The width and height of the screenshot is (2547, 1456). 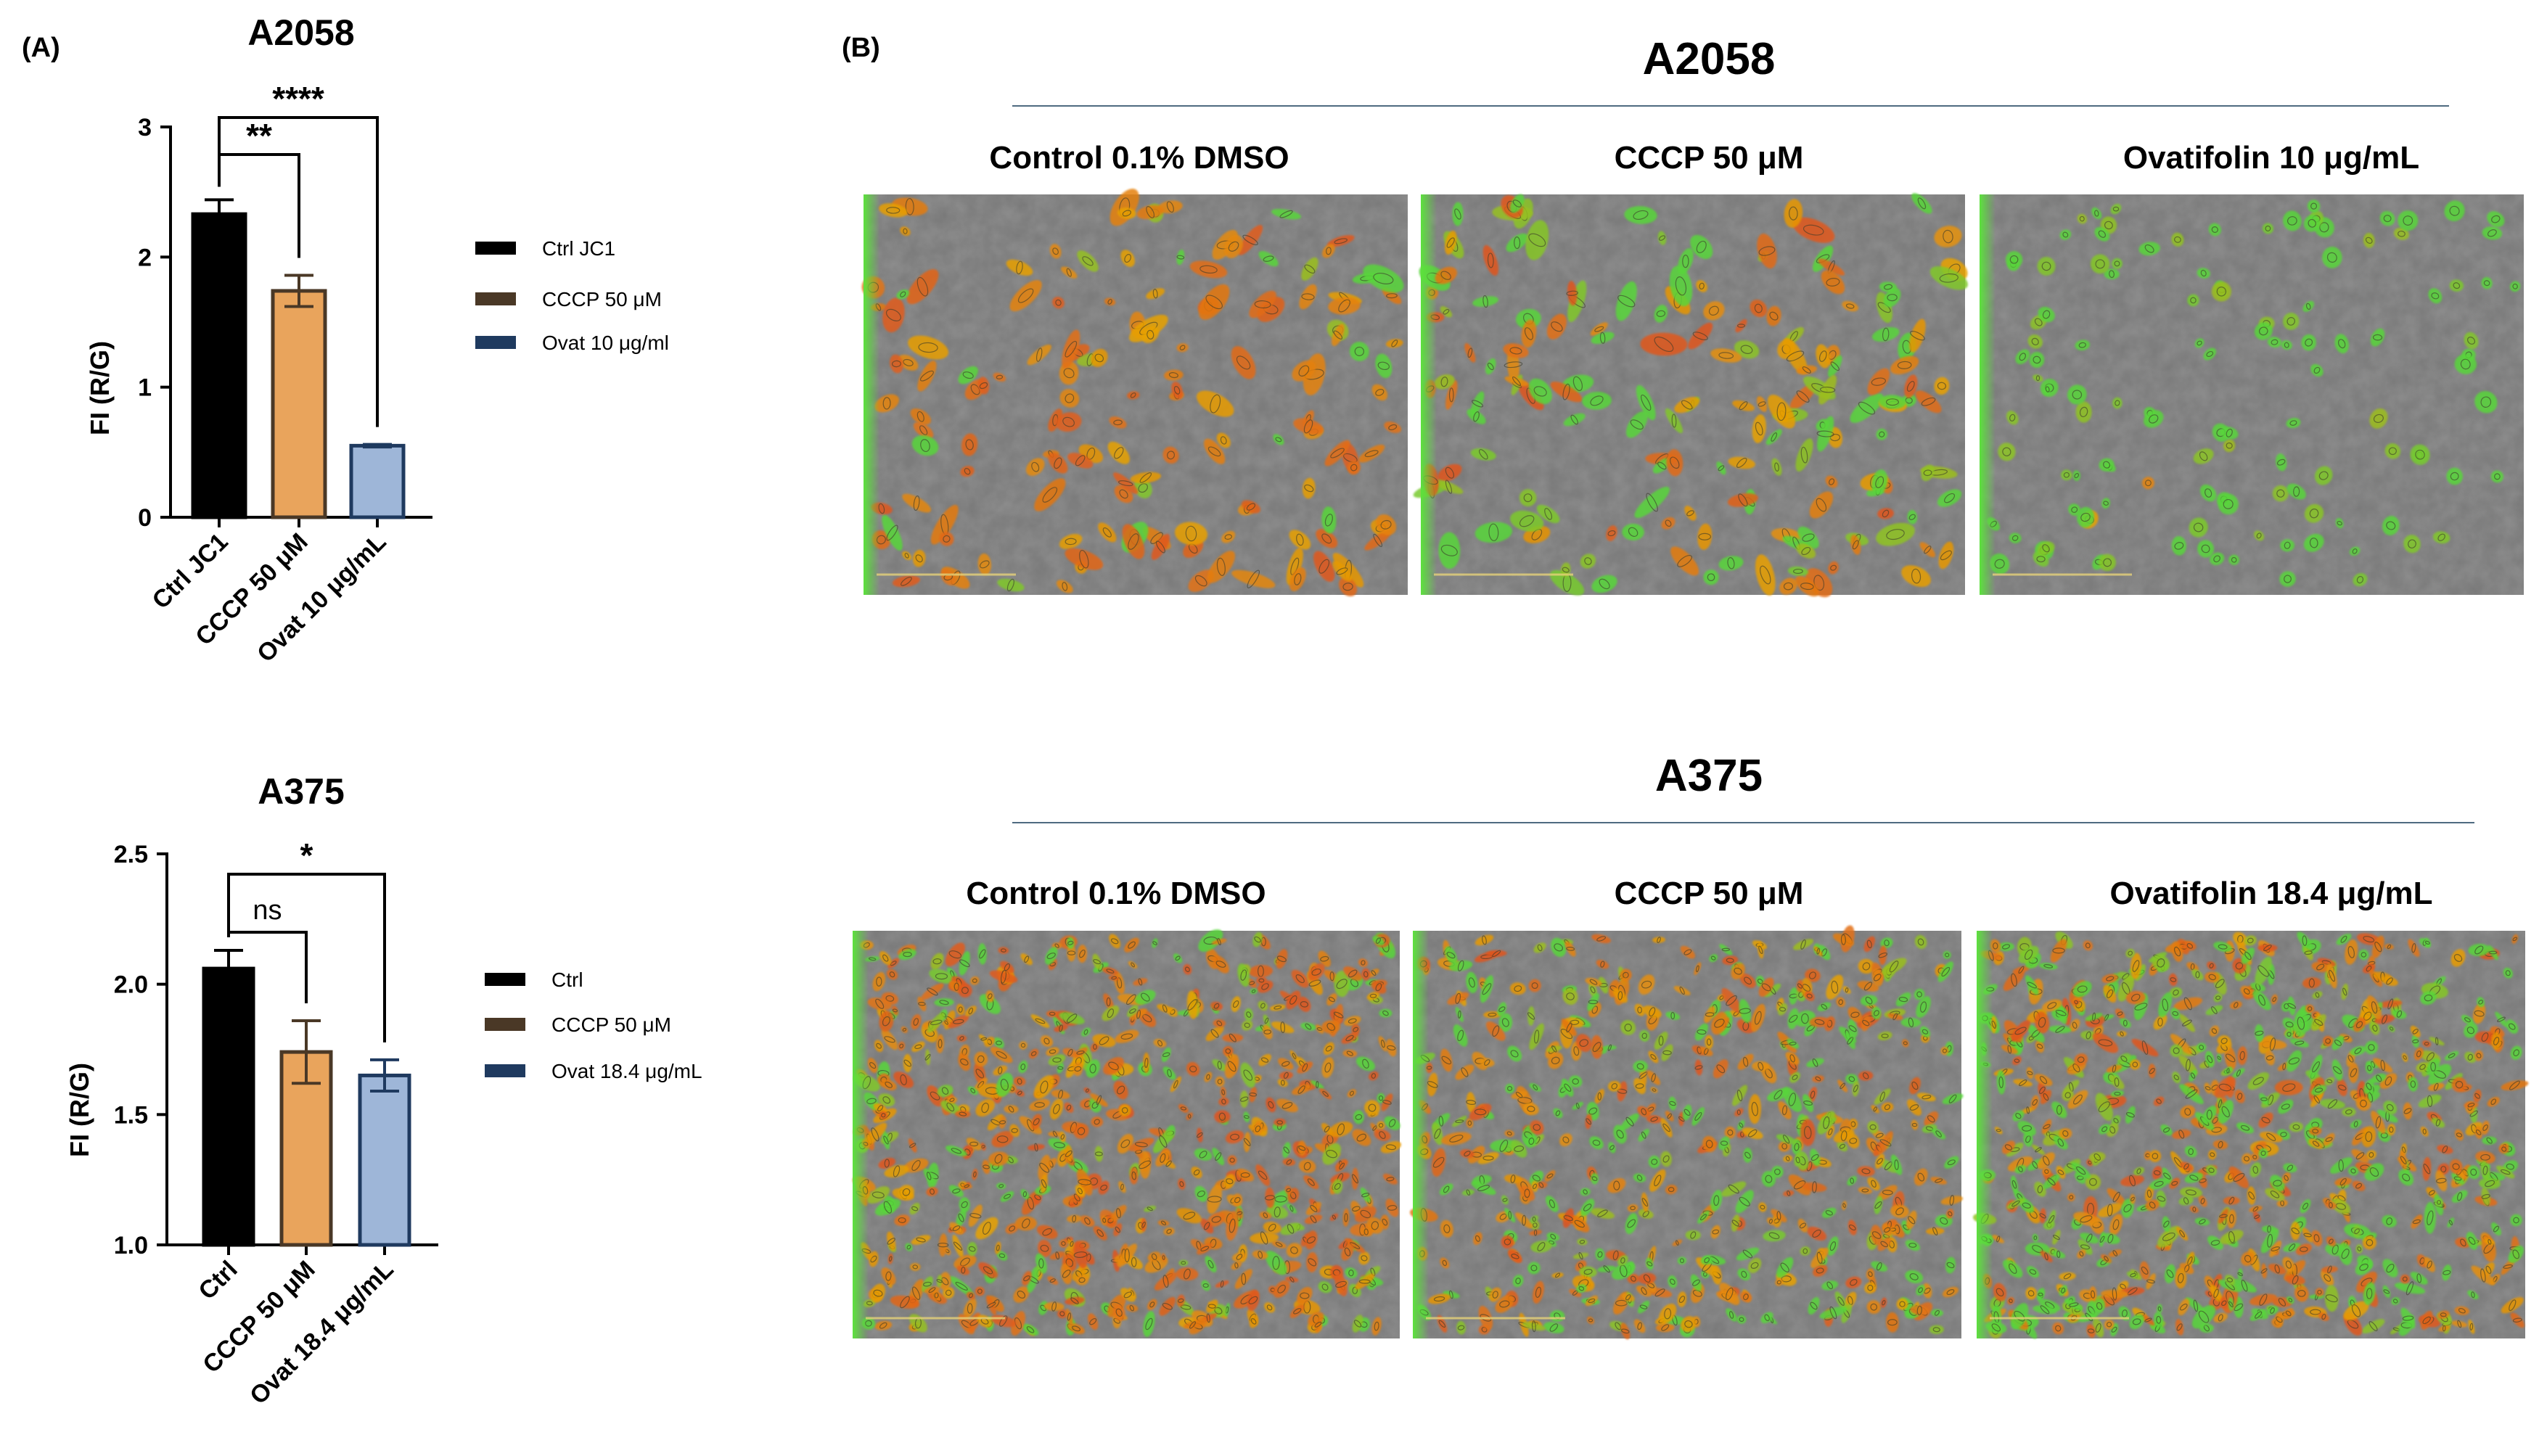 I want to click on legend-swatch, so click(x=505, y=1024).